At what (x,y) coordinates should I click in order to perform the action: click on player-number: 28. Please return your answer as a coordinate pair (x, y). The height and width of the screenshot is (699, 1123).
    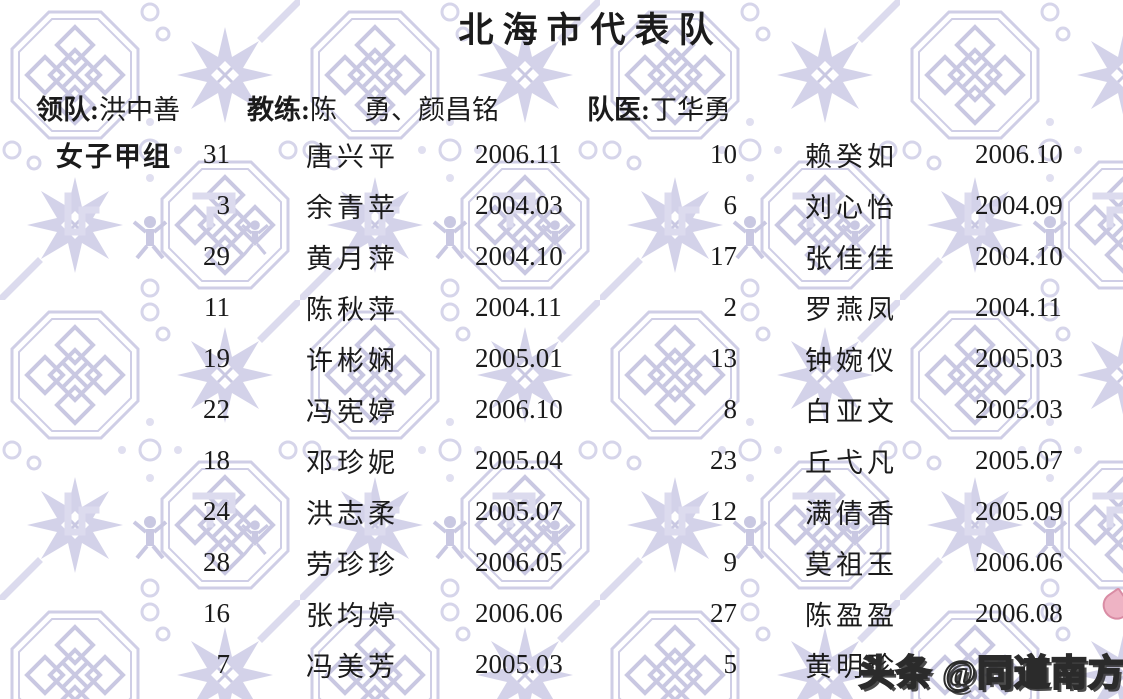
    Looking at the image, I should click on (216, 562).